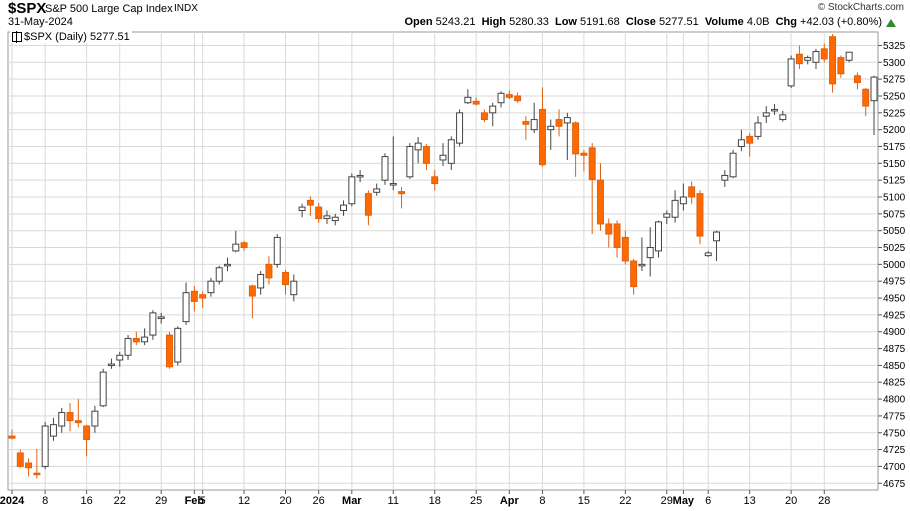 Image resolution: width=910 pixels, height=511 pixels. I want to click on volume-value: 4.0B, so click(758, 22).